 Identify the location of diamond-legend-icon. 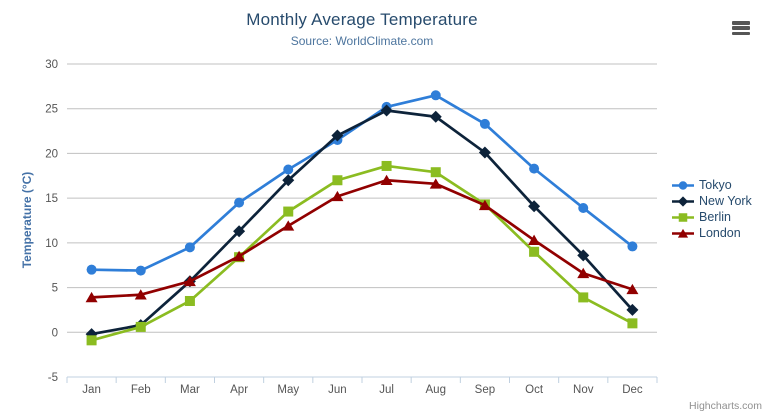
(683, 201).